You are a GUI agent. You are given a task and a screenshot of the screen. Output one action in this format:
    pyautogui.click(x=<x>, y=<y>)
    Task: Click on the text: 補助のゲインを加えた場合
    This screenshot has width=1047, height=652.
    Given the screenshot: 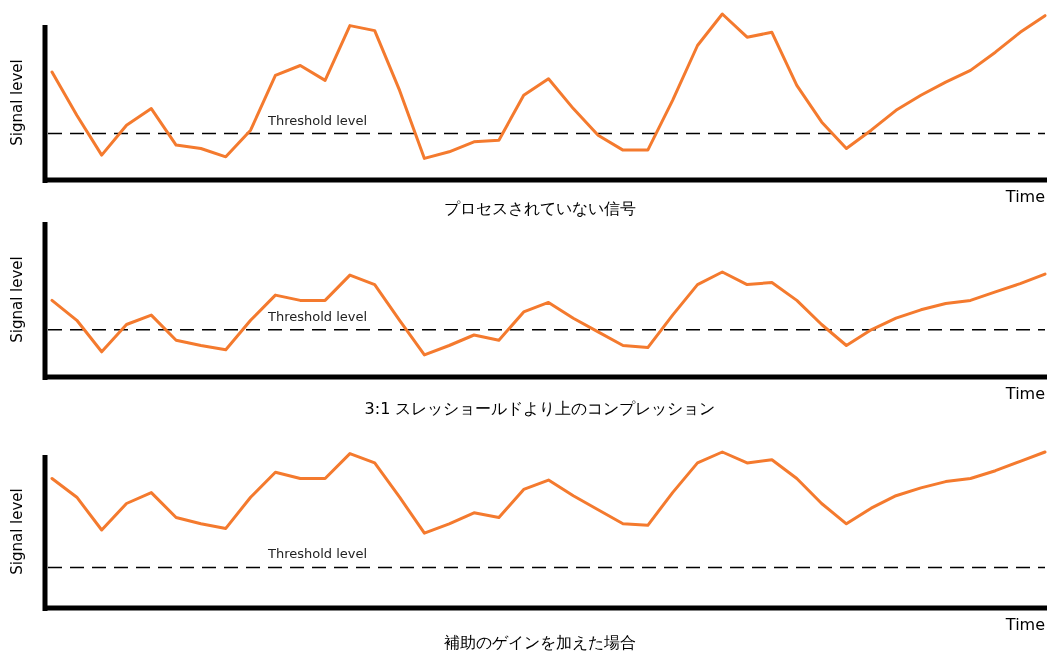 What is the action you would take?
    pyautogui.click(x=540, y=642)
    